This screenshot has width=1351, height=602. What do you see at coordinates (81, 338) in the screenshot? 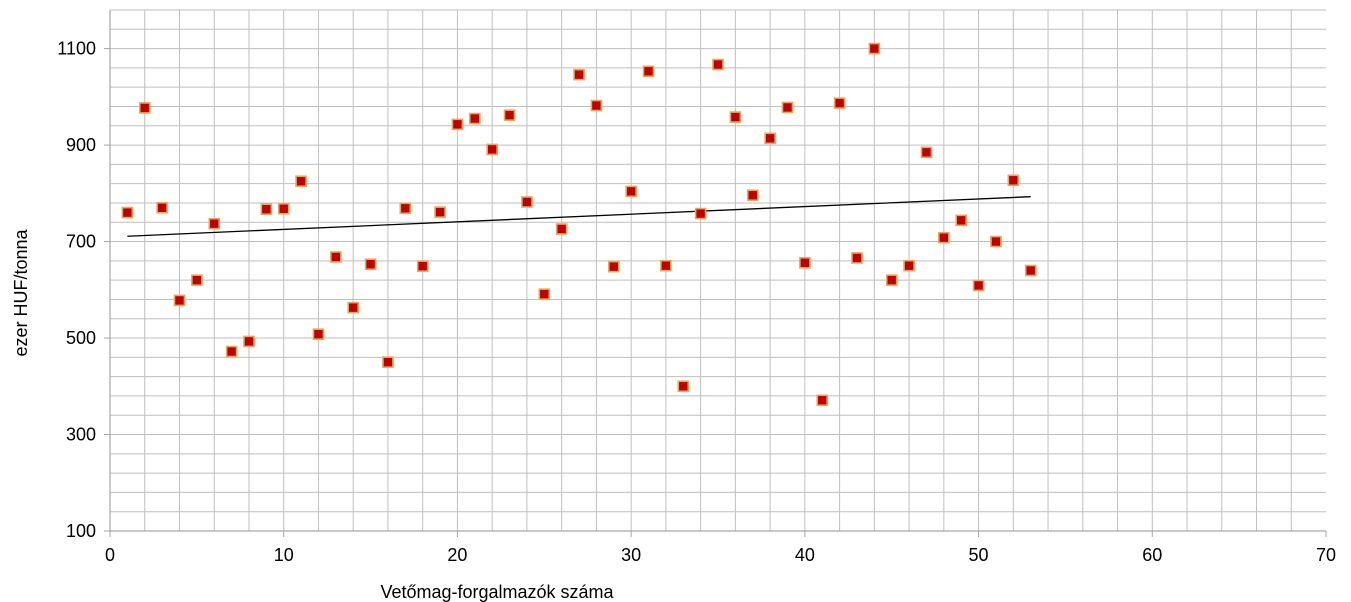
I see `y-tick-label: 500` at bounding box center [81, 338].